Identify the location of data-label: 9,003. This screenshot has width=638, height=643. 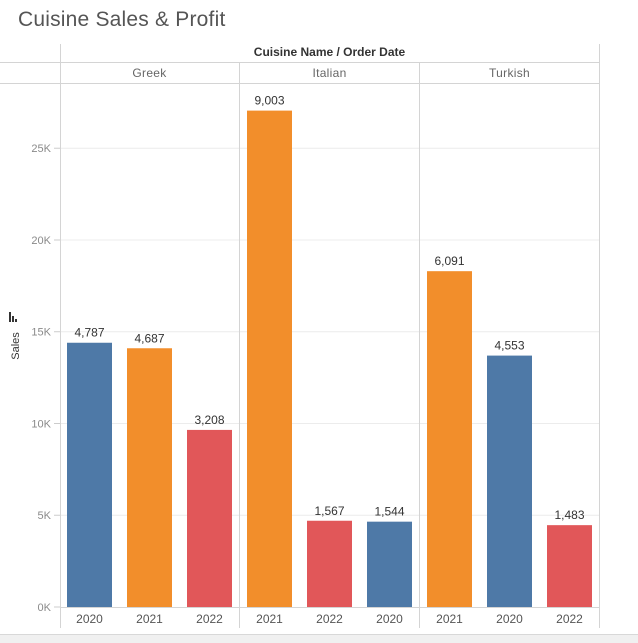
(269, 101).